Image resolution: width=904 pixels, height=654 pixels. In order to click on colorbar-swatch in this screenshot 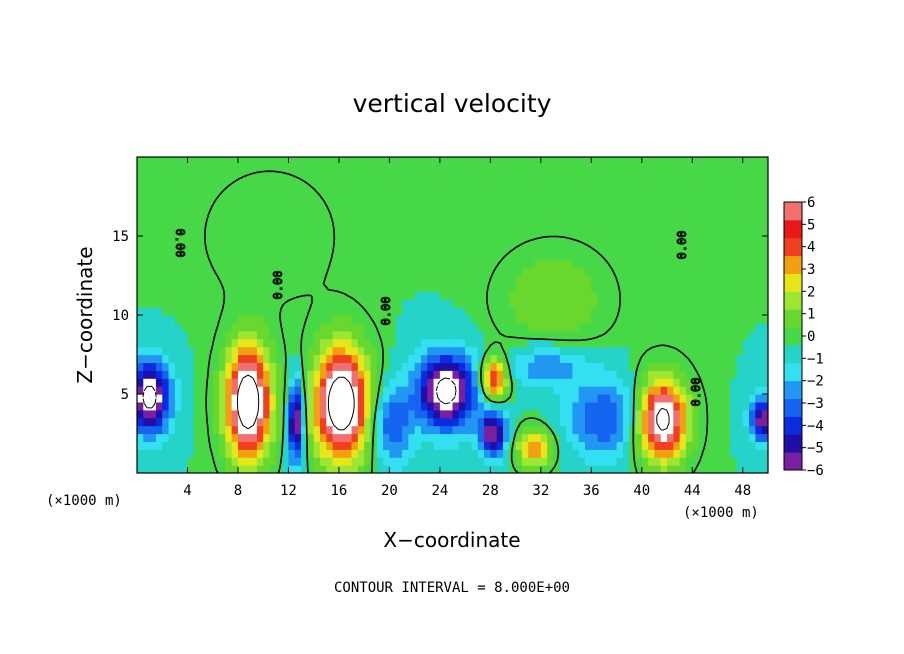, I will do `click(793, 282)`.